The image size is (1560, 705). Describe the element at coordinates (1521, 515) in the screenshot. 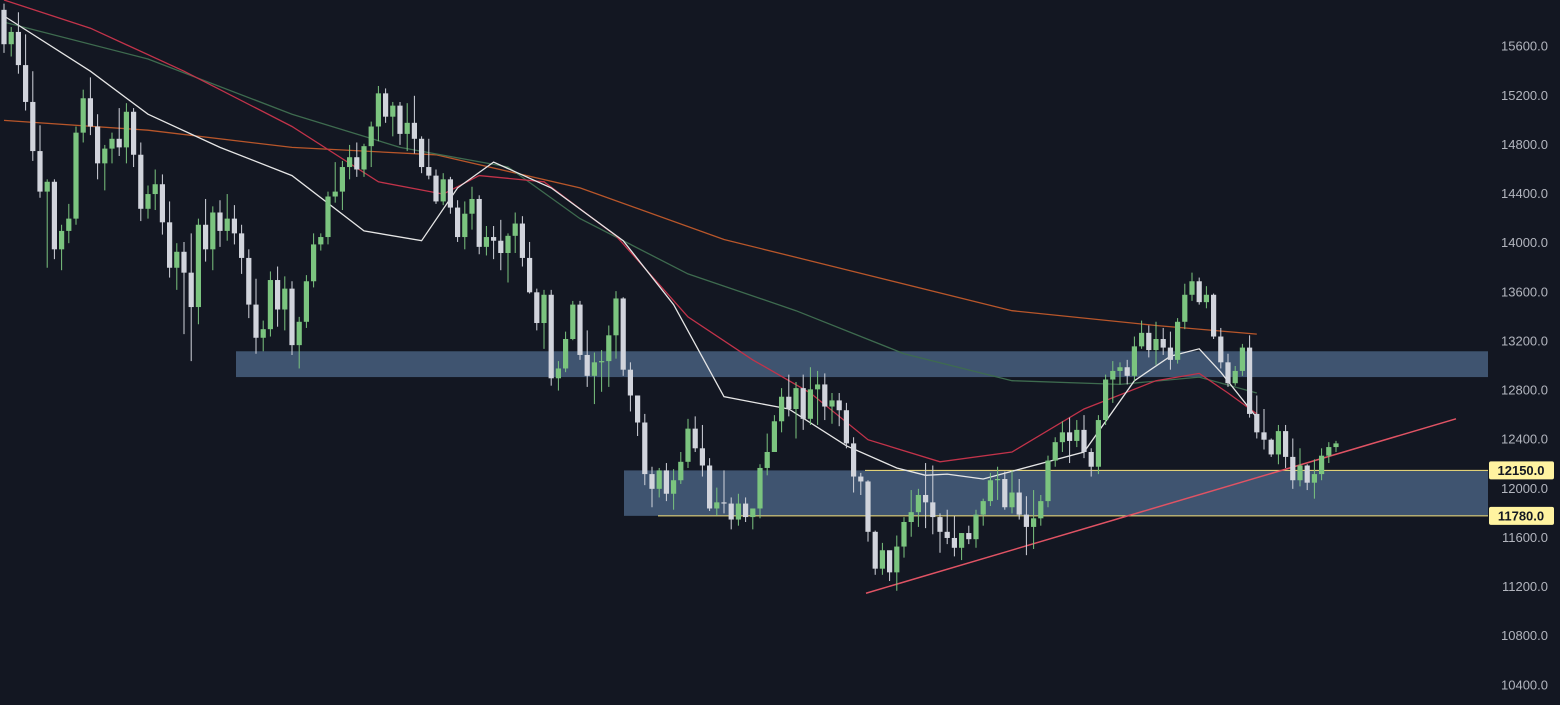

I see `price-tag: 11780.0` at that location.